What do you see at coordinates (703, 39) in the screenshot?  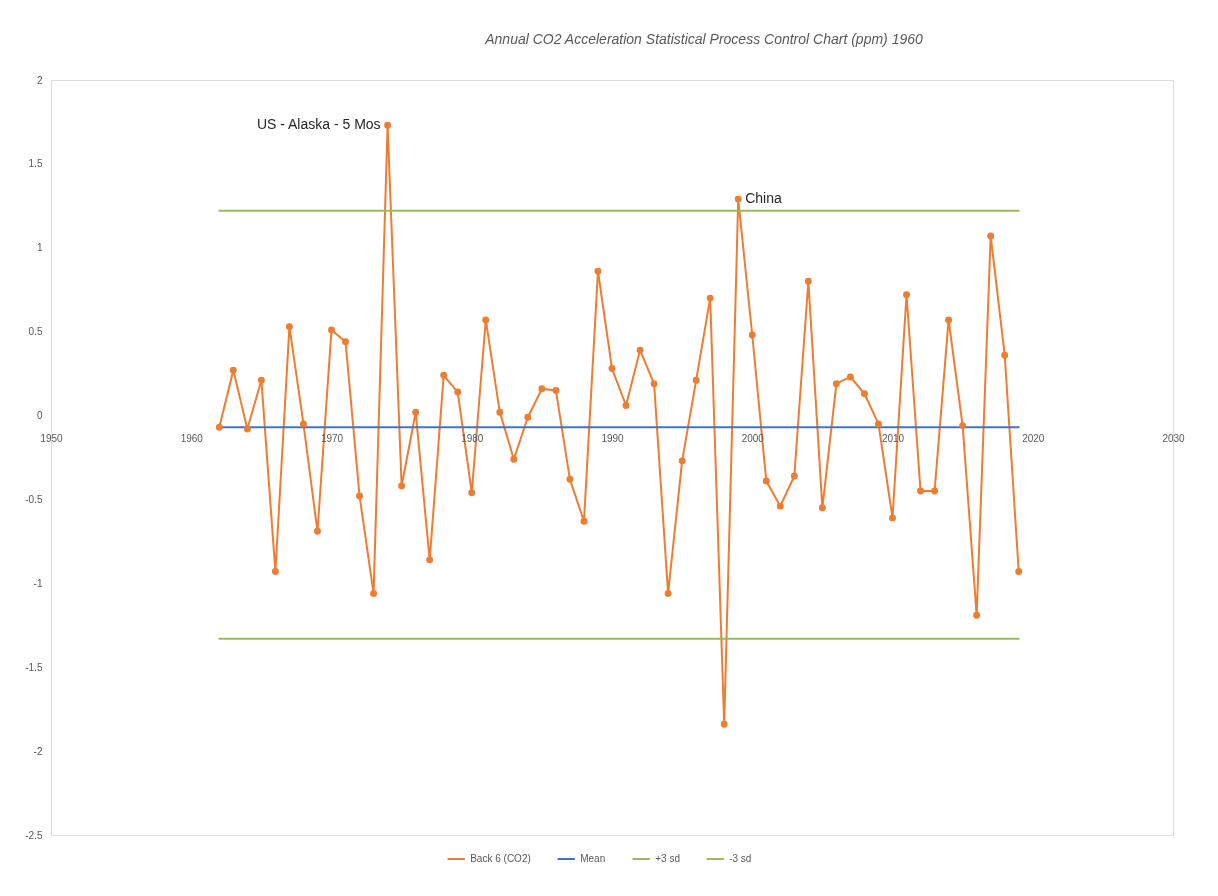 I see `chart-title: Annual CO2 Acceleration Statistical Process Control Chart (ppm) 1960` at bounding box center [703, 39].